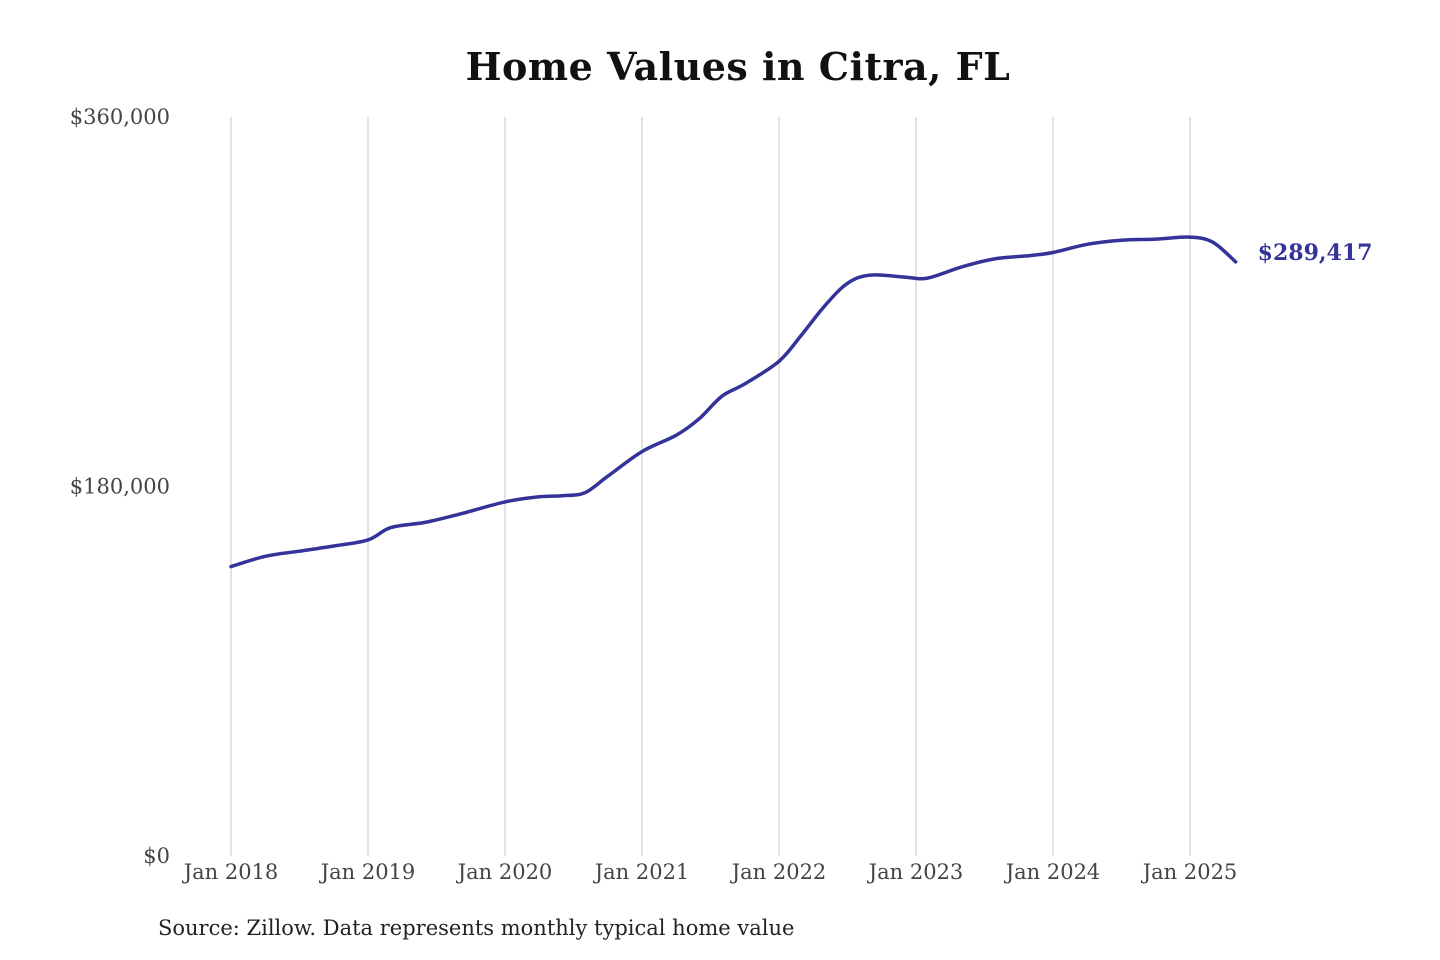 The width and height of the screenshot is (1440, 960). What do you see at coordinates (1052, 872) in the screenshot?
I see `x-tick-label: Jan 2024` at bounding box center [1052, 872].